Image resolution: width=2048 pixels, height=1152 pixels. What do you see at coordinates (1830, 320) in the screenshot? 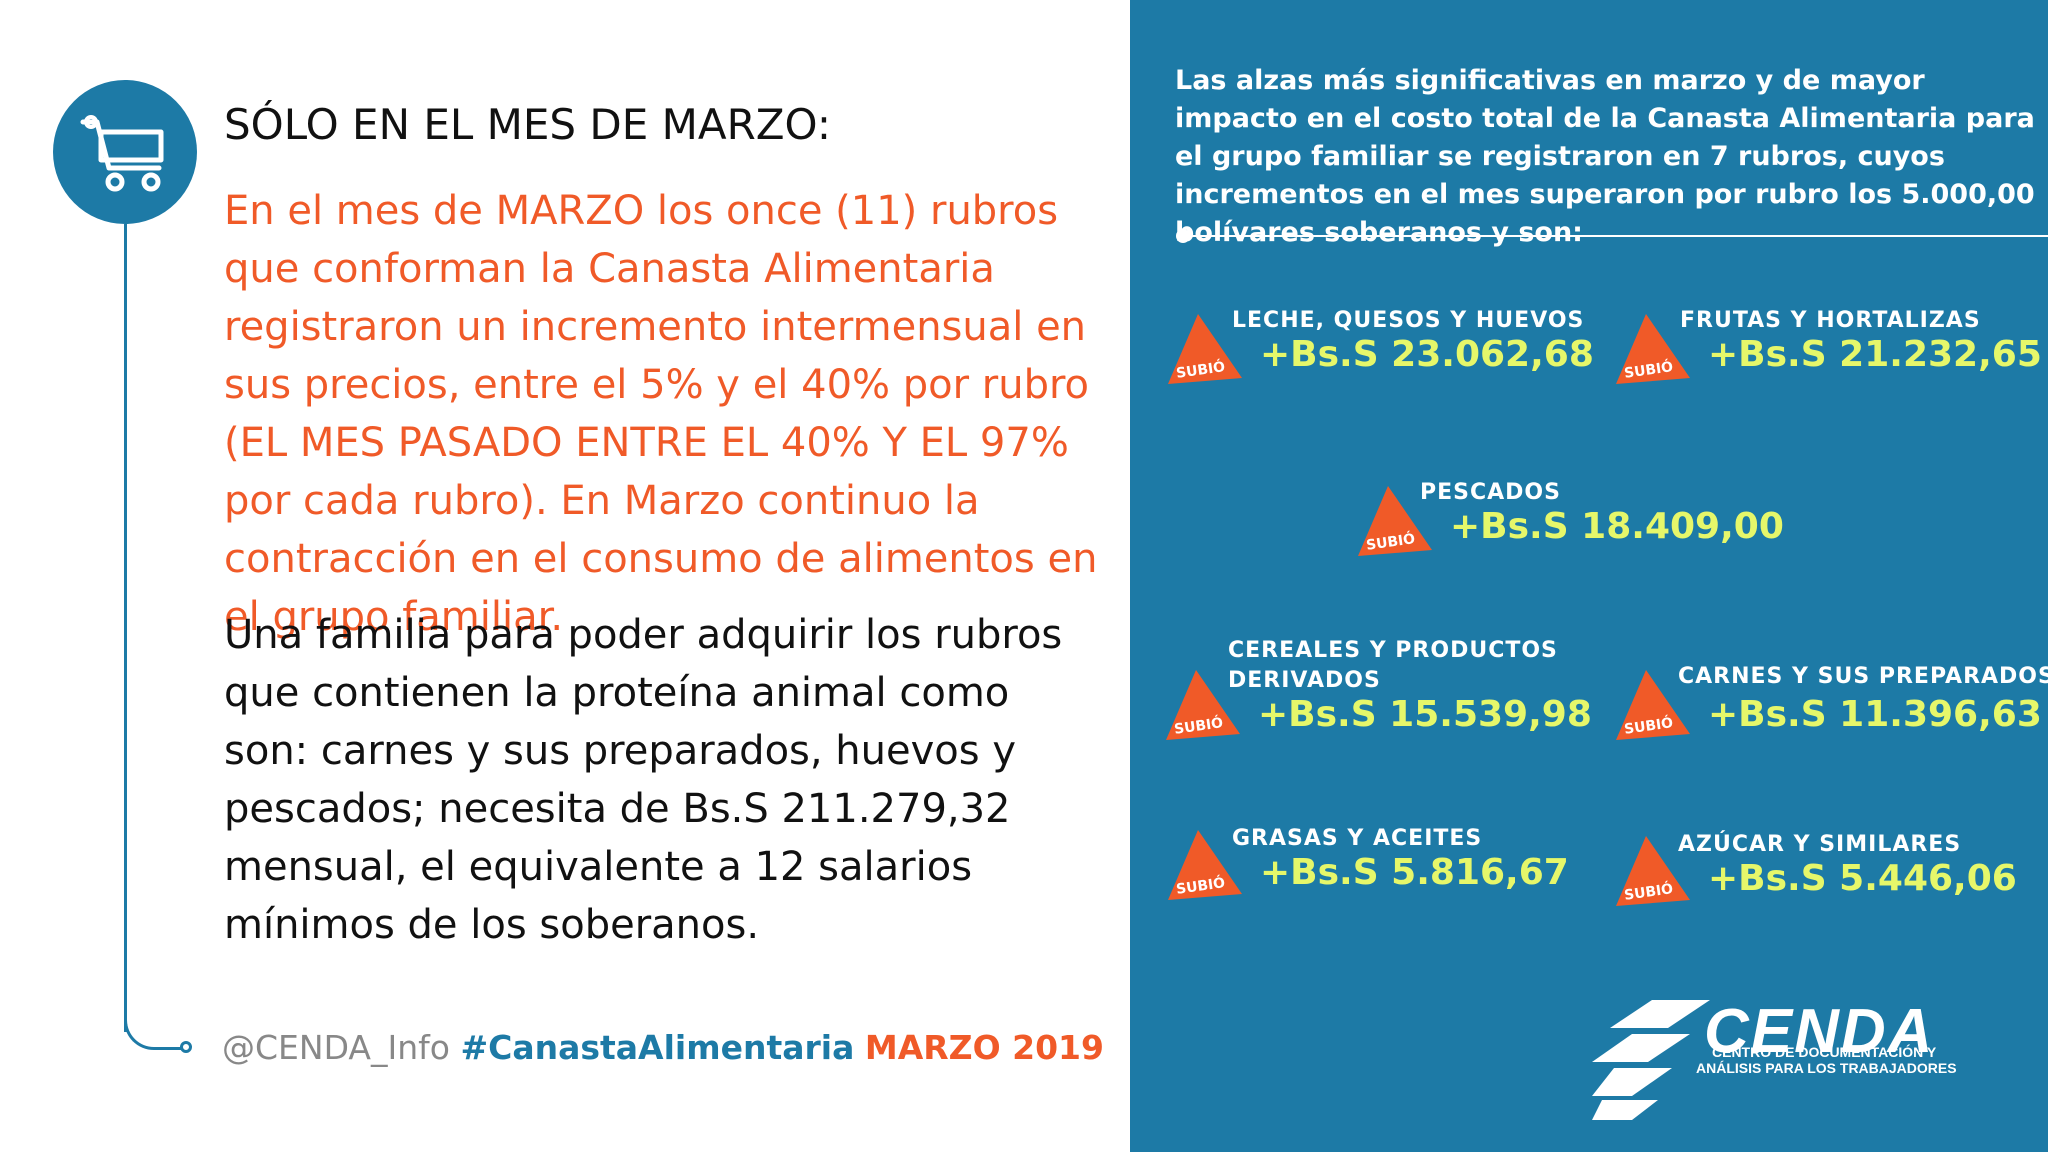
I see `item-label: FRUTAS Y HORTALIZAS` at bounding box center [1830, 320].